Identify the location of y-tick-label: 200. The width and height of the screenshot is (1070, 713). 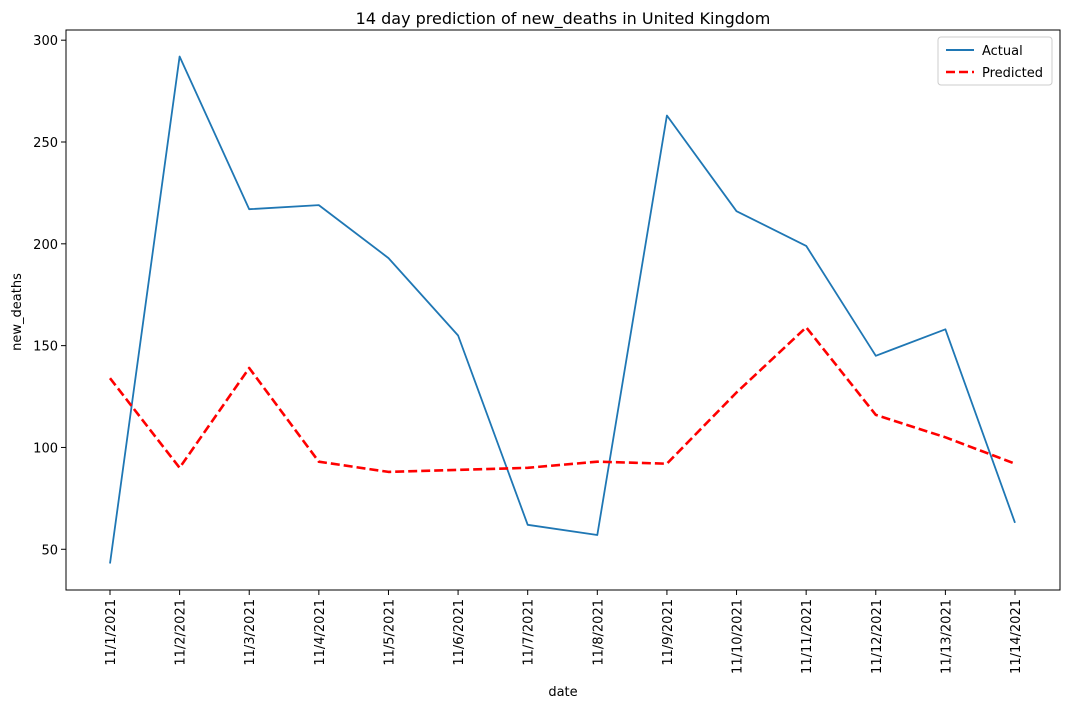
(45, 245).